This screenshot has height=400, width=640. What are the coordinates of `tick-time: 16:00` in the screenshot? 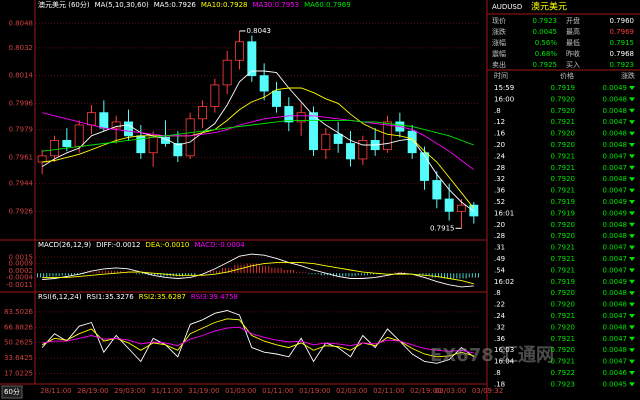 It's located at (504, 99).